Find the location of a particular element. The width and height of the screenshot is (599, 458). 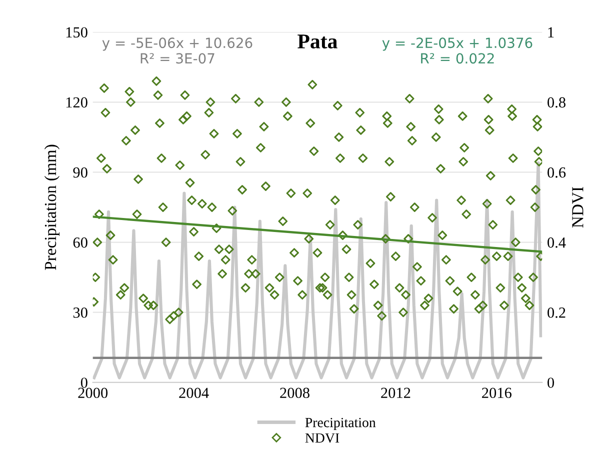

x-tick-label: 2004 is located at coordinates (194, 393).